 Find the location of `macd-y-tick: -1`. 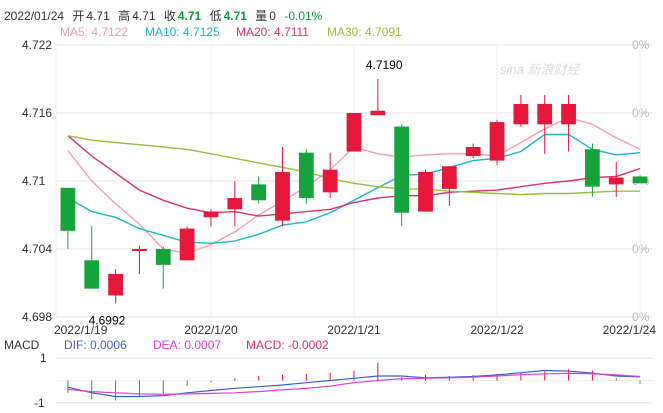

macd-y-tick: -1 is located at coordinates (39, 403).